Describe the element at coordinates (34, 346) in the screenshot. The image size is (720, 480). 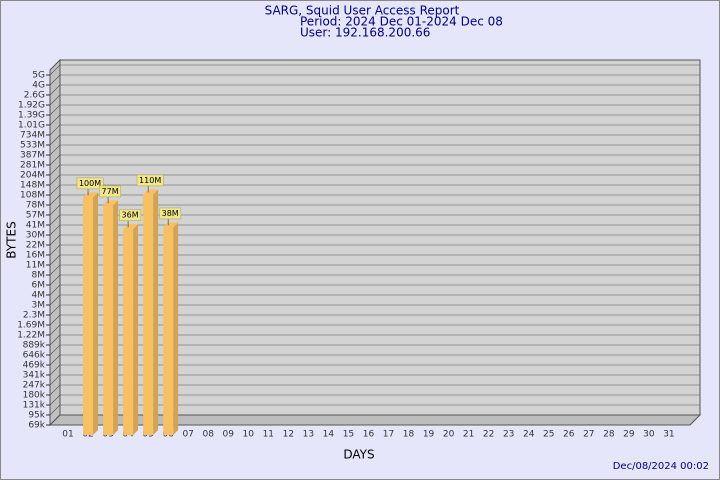
I see `y-tick-label: 889k` at that location.